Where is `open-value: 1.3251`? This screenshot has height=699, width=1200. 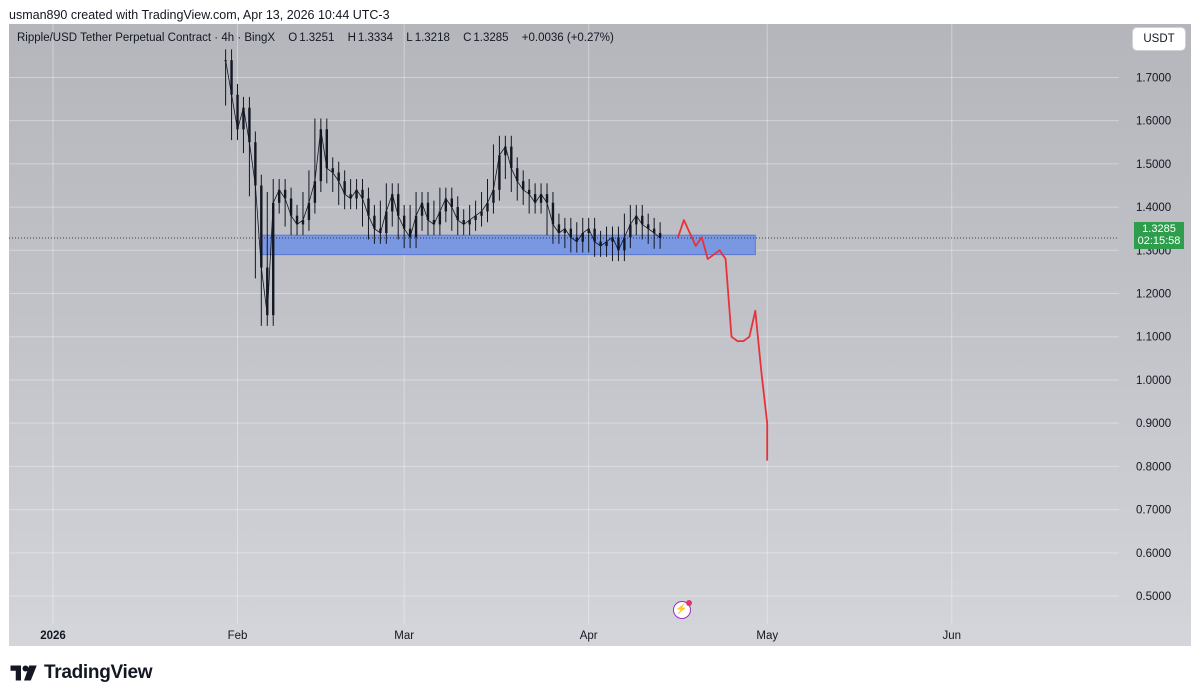
open-value: 1.3251 is located at coordinates (317, 38).